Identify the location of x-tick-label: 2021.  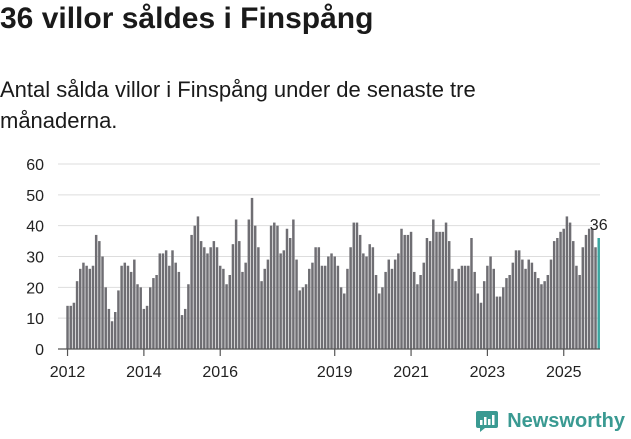
(411, 372).